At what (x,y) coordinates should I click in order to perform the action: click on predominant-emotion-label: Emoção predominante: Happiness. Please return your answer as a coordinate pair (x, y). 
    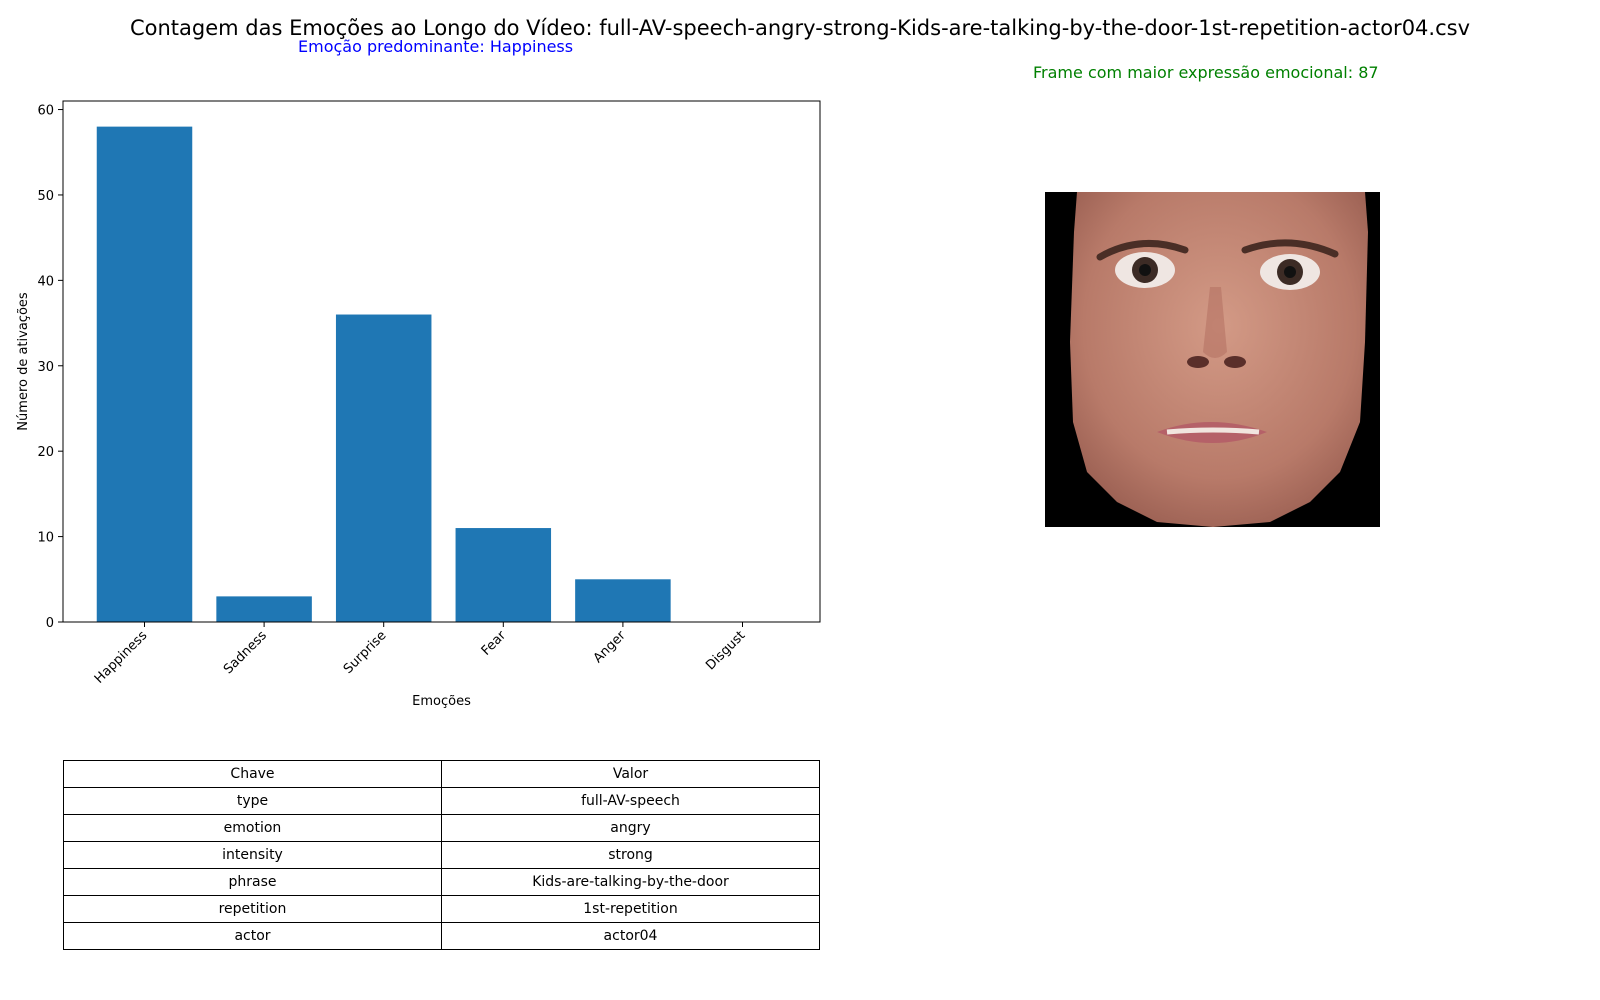
    Looking at the image, I should click on (436, 46).